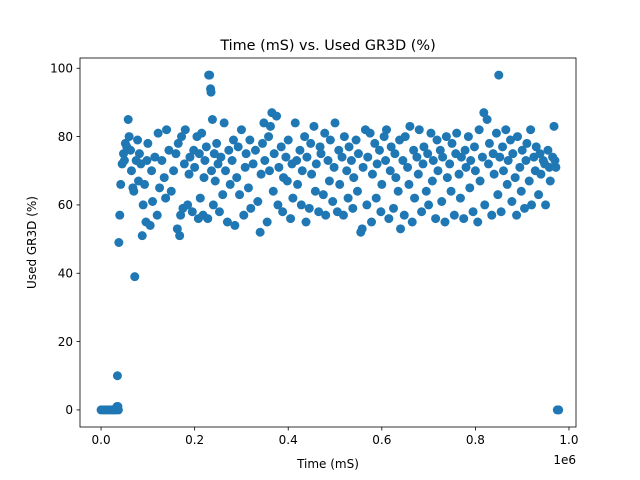  I want to click on y-tick-label: 40, so click(65, 274).